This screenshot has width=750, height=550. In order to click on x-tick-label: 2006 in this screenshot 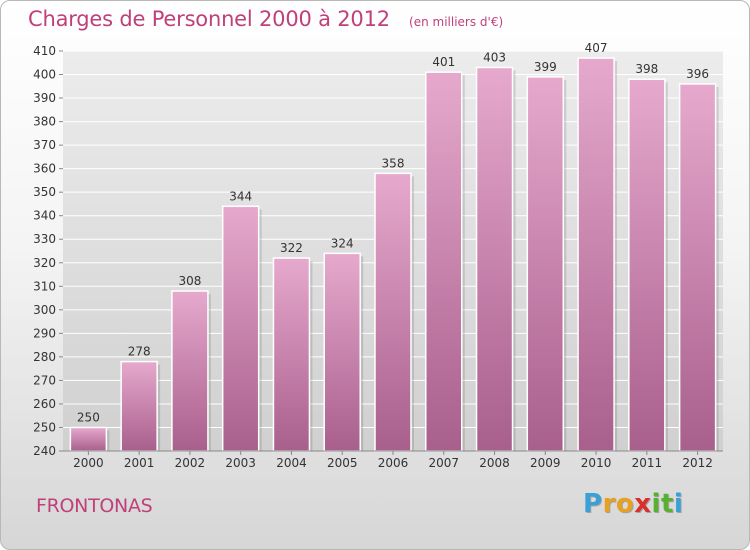, I will do `click(393, 463)`.